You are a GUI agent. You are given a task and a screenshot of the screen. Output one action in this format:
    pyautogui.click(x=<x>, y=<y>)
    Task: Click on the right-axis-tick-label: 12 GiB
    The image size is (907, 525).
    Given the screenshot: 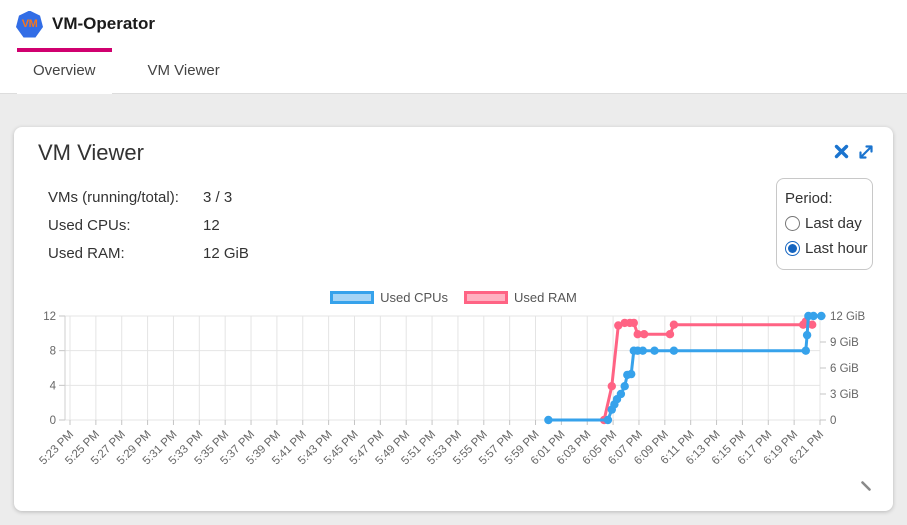 What is the action you would take?
    pyautogui.click(x=847, y=317)
    